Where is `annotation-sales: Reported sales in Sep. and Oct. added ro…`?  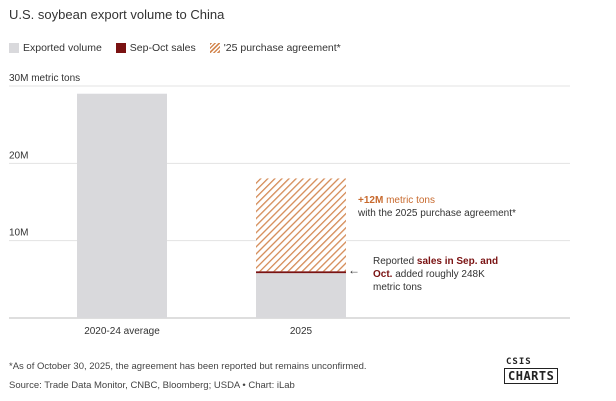 annotation-sales: Reported sales in Sep. and Oct. added ro… is located at coordinates (435, 274).